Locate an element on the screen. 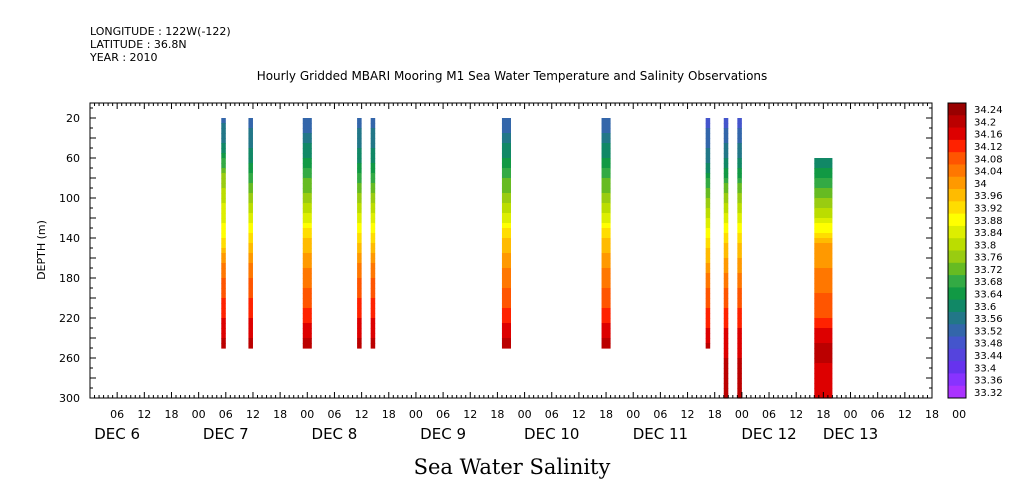 Image resolution: width=1009 pixels, height=504 pixels. x-tick-label: 06 is located at coordinates (117, 414).